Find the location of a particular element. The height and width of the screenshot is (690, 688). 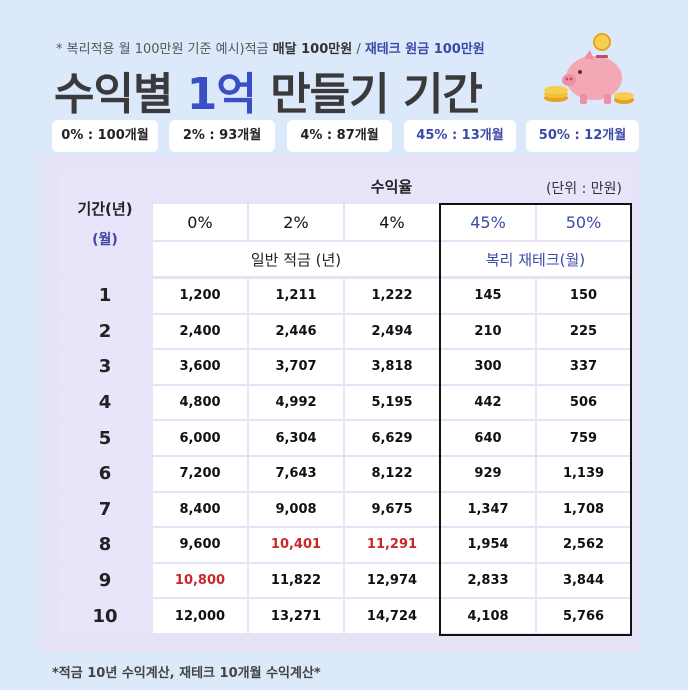

row-period: 10 is located at coordinates (105, 616).